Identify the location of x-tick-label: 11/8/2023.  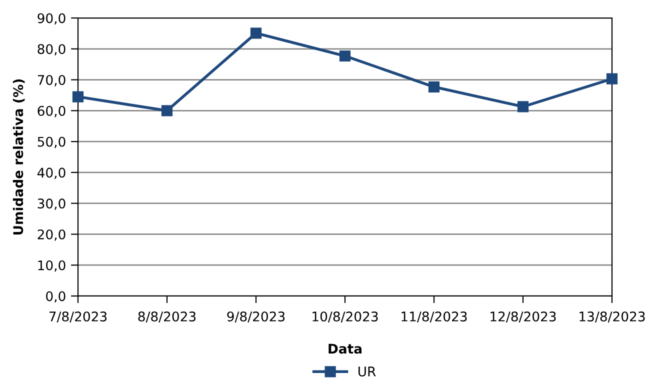
(434, 317).